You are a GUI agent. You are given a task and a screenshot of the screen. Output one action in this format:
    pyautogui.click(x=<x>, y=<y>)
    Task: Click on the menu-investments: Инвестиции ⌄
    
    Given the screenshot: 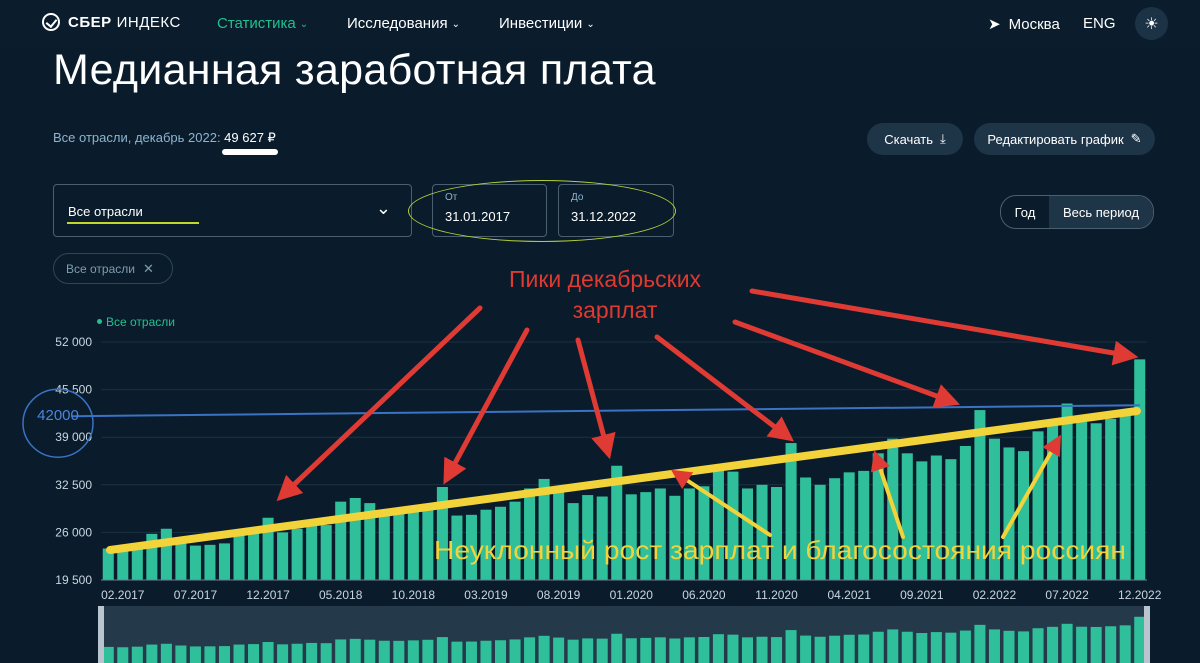 What is the action you would take?
    pyautogui.click(x=547, y=23)
    